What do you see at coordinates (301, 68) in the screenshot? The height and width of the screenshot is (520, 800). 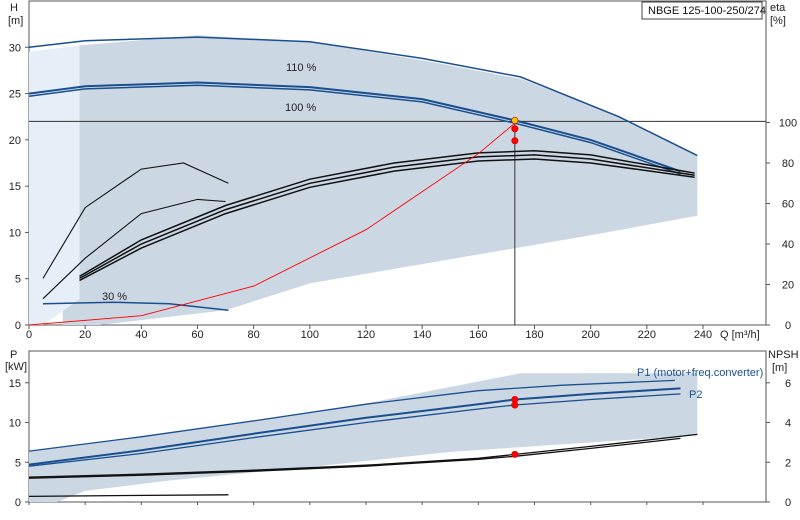 I see `curve-label-110: 110 %` at bounding box center [301, 68].